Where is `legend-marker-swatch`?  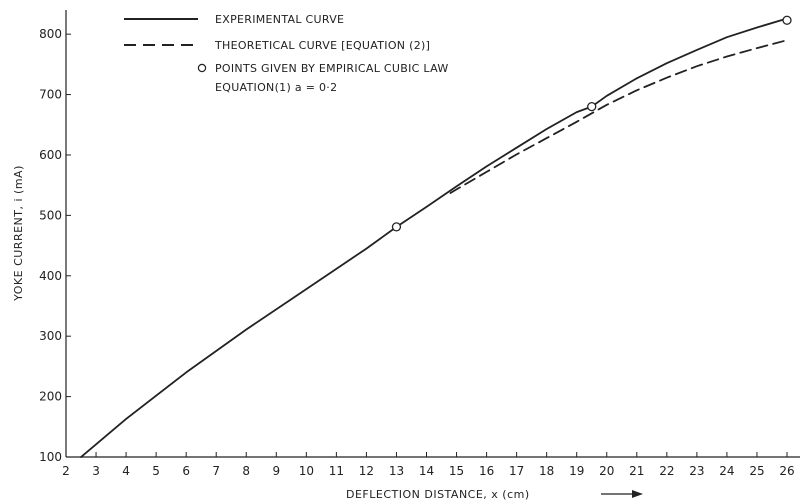
legend-marker-swatch is located at coordinates (202, 68).